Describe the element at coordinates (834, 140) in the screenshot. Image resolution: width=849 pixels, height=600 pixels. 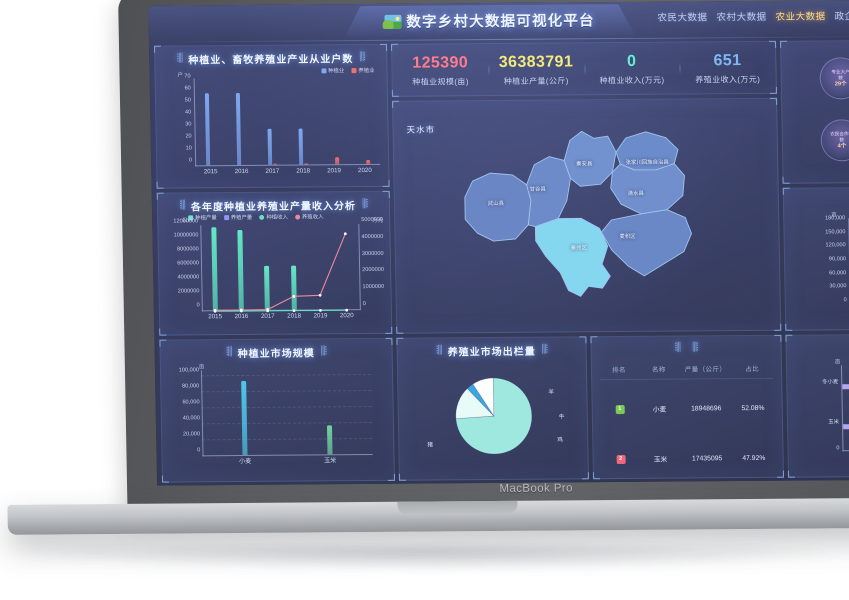
I see `circle-stat-cooperatives: 农民合作社 数 4个` at that location.